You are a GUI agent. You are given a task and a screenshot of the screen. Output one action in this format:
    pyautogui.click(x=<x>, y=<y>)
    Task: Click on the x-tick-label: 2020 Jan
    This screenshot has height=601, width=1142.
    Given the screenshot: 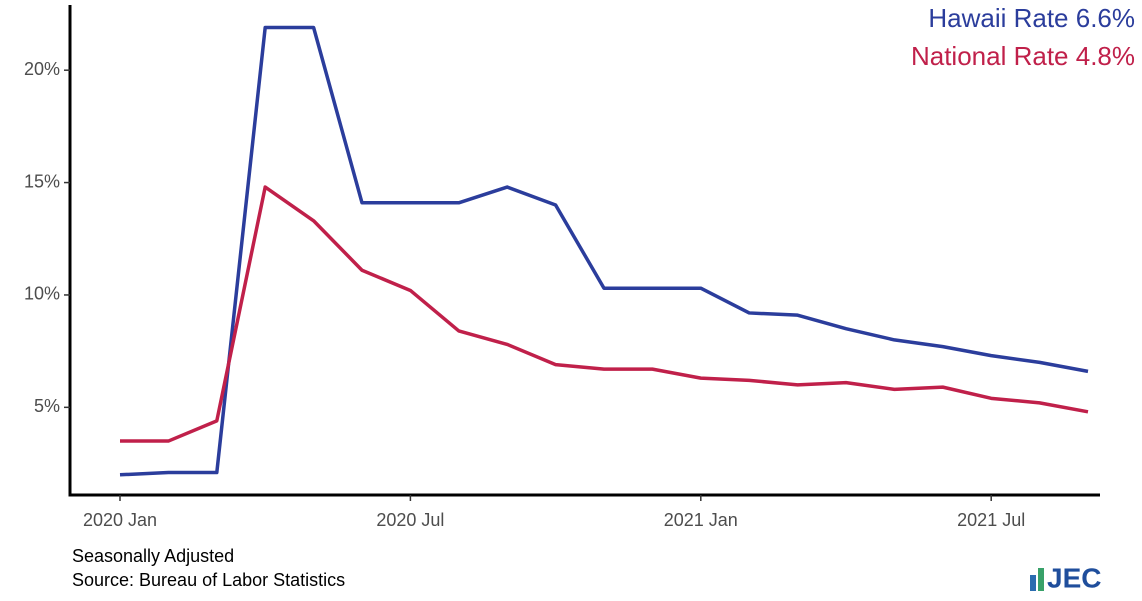 What is the action you would take?
    pyautogui.click(x=120, y=520)
    